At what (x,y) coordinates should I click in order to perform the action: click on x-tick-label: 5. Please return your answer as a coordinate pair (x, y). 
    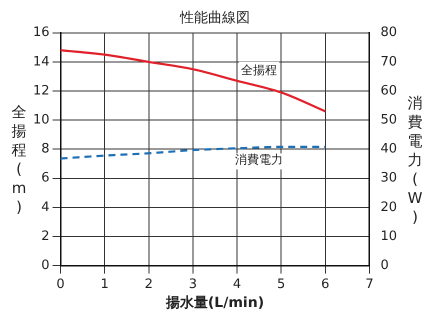
    Looking at the image, I should click on (281, 284).